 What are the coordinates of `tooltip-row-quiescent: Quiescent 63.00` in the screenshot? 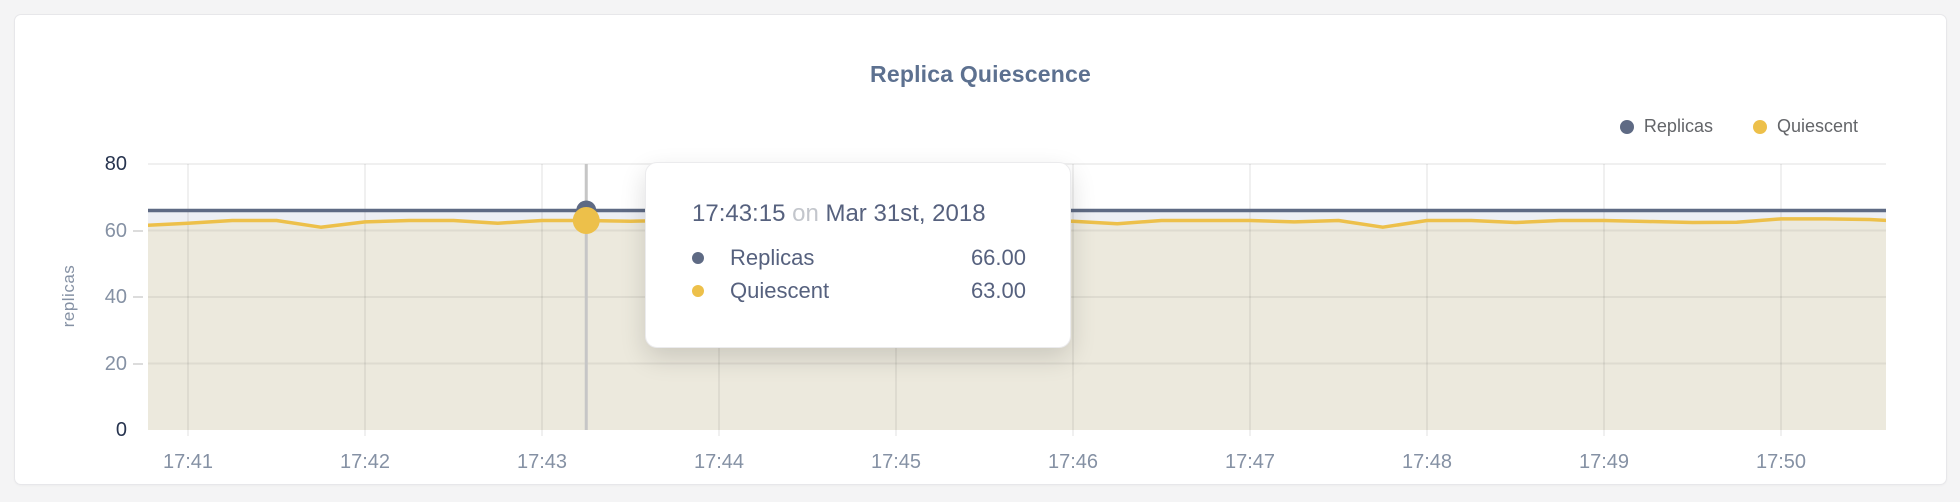 It's located at (859, 290).